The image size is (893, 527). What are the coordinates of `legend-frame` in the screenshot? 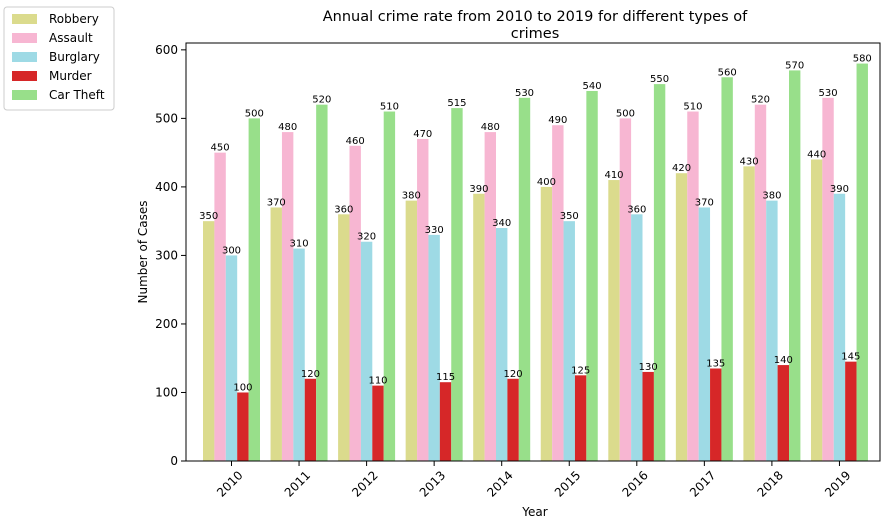 It's located at (59, 58).